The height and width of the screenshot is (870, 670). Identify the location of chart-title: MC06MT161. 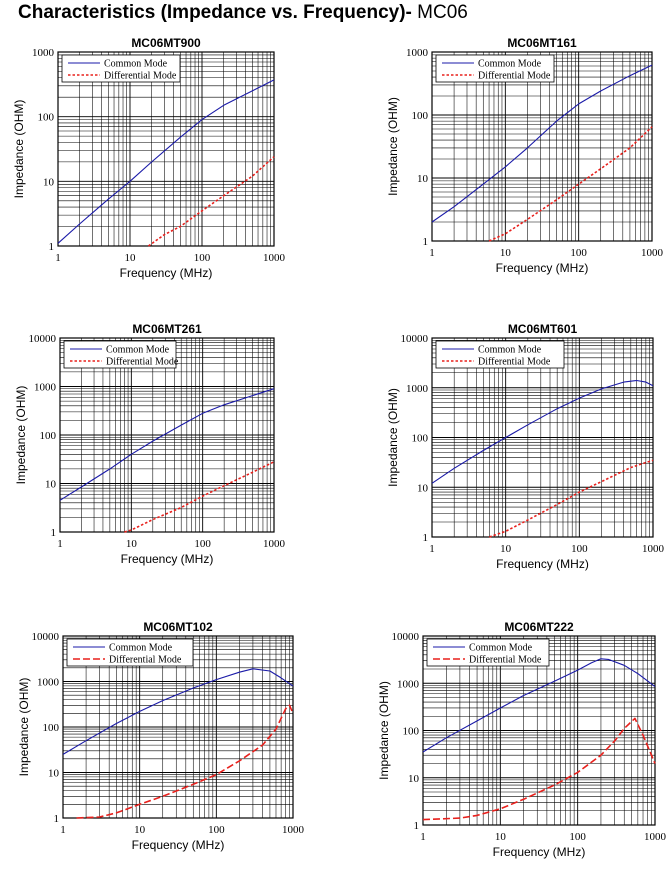
(542, 43).